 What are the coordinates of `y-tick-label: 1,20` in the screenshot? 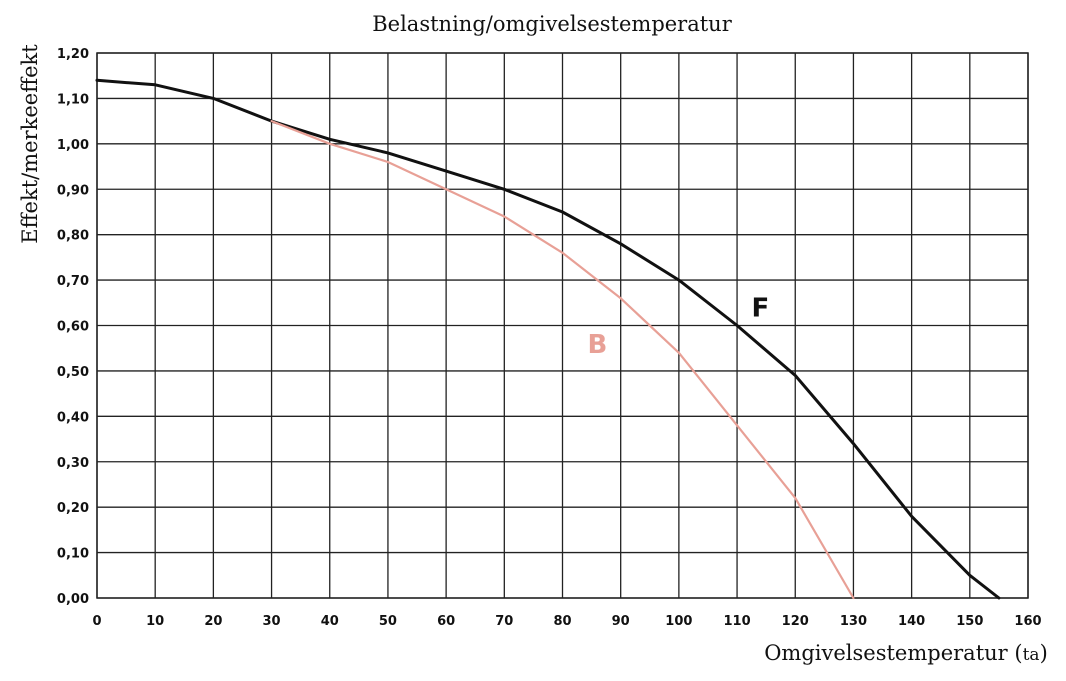 It's located at (73, 54).